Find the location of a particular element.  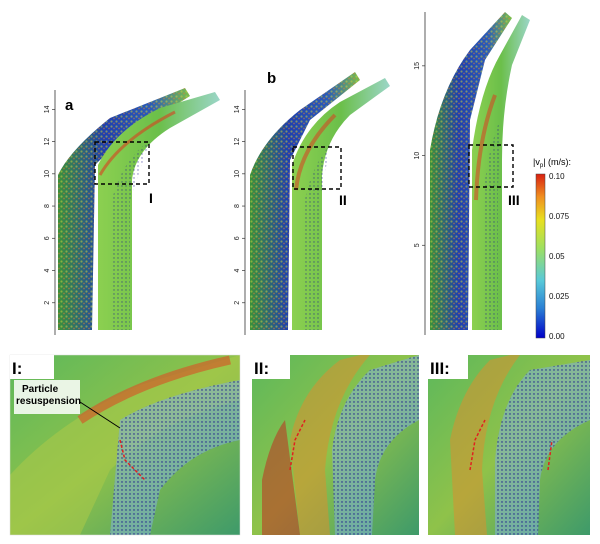

zoom-panel-II: II: is located at coordinates (335, 445).